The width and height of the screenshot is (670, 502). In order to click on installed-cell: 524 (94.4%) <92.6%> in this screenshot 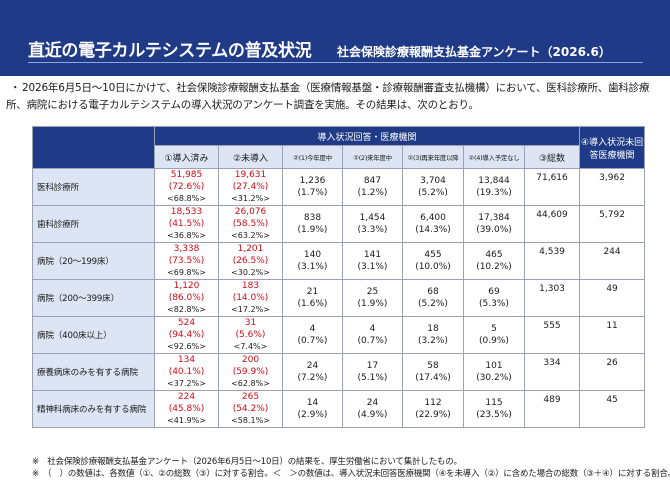, I will do `click(186, 335)`.